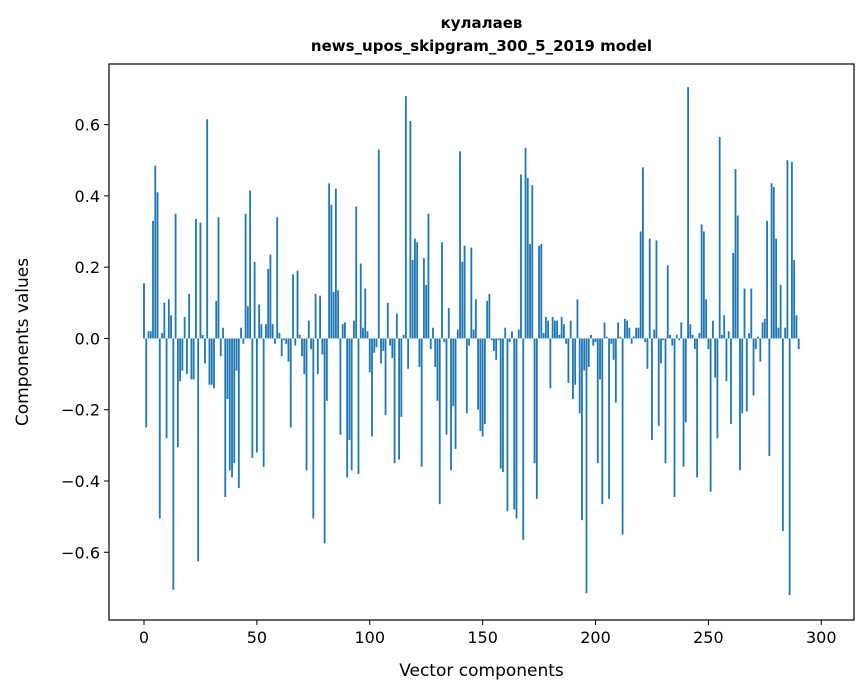  I want to click on y-tick-label: 0.2, so click(87, 267).